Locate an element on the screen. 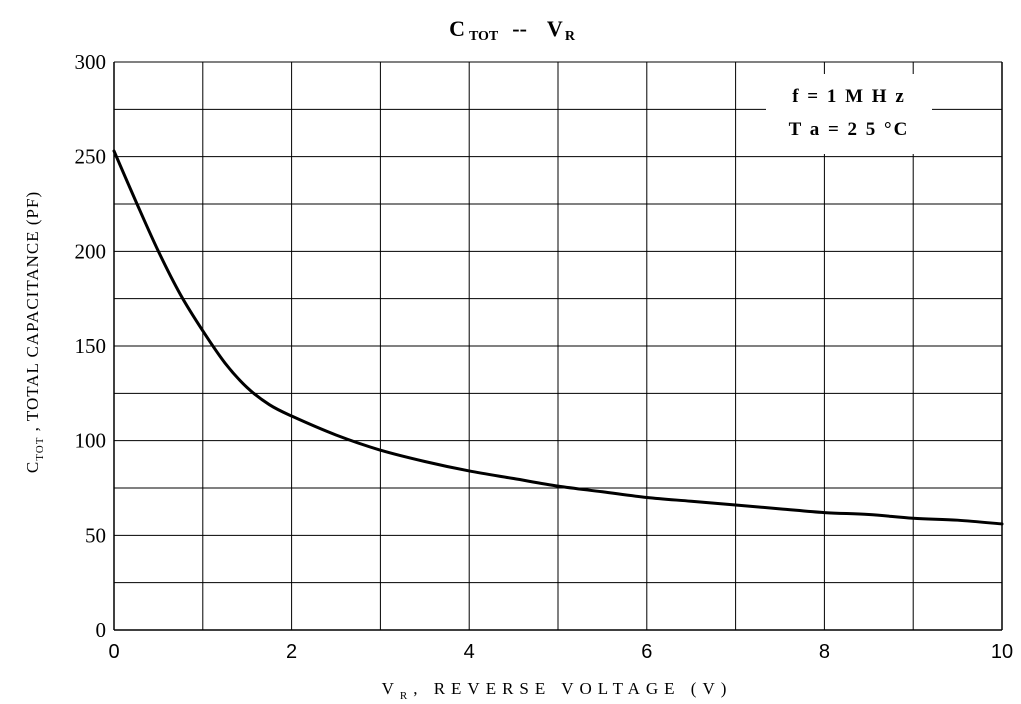  y-tick-label: 150 is located at coordinates (91, 346).